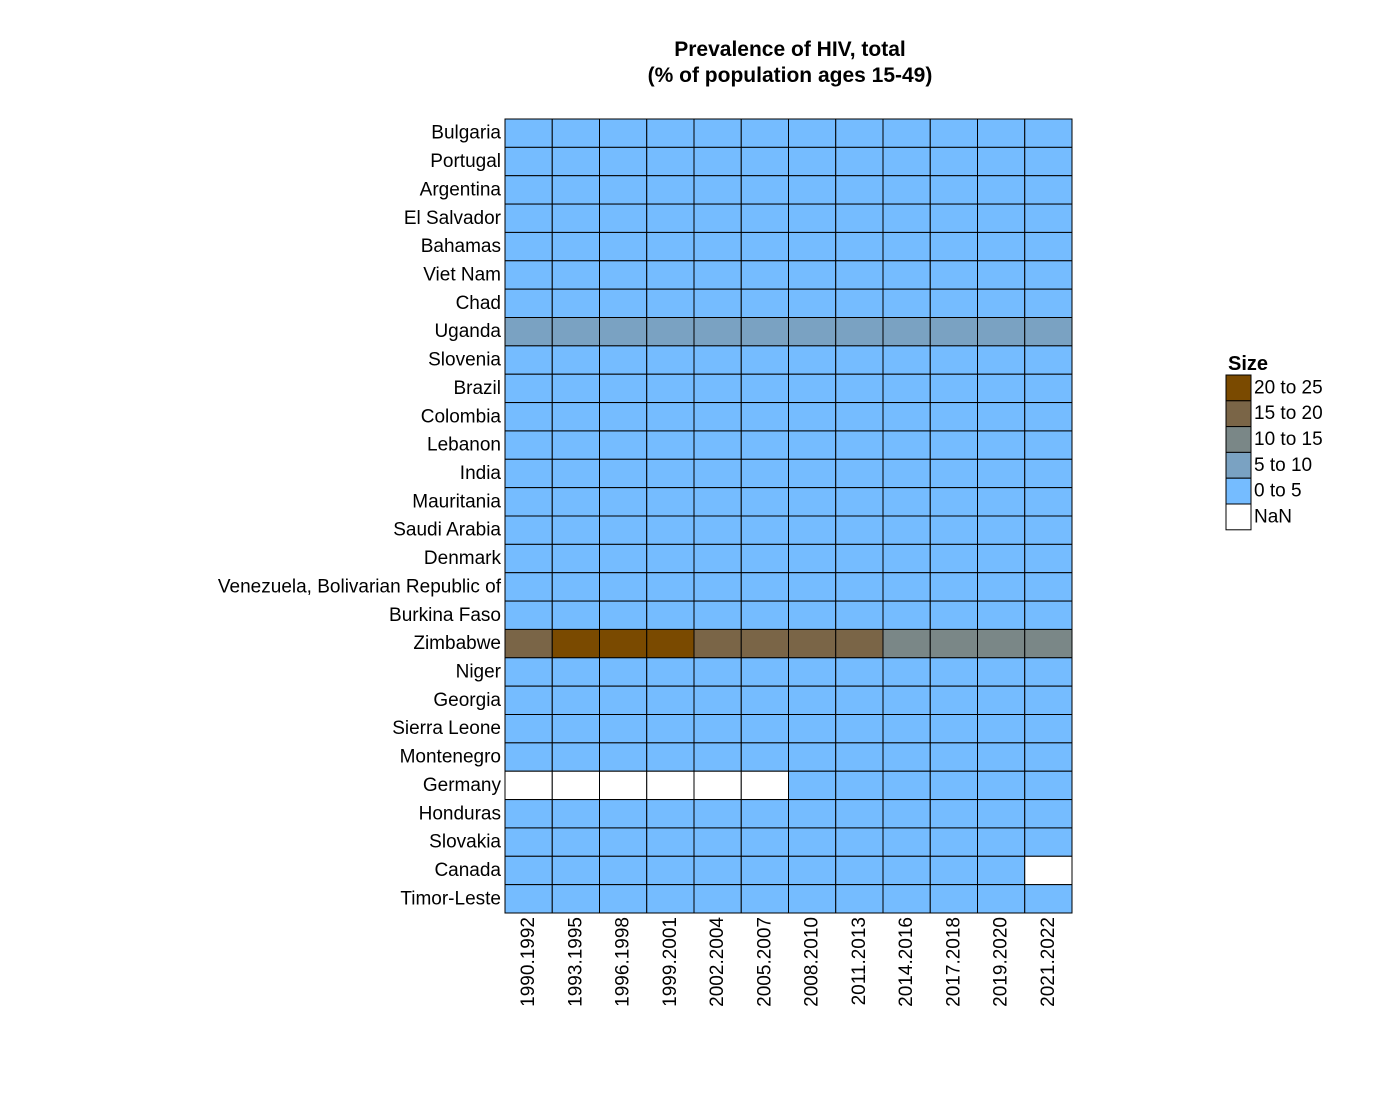 The image size is (1400, 1100). I want to click on column-label: 2008.2010, so click(812, 962).